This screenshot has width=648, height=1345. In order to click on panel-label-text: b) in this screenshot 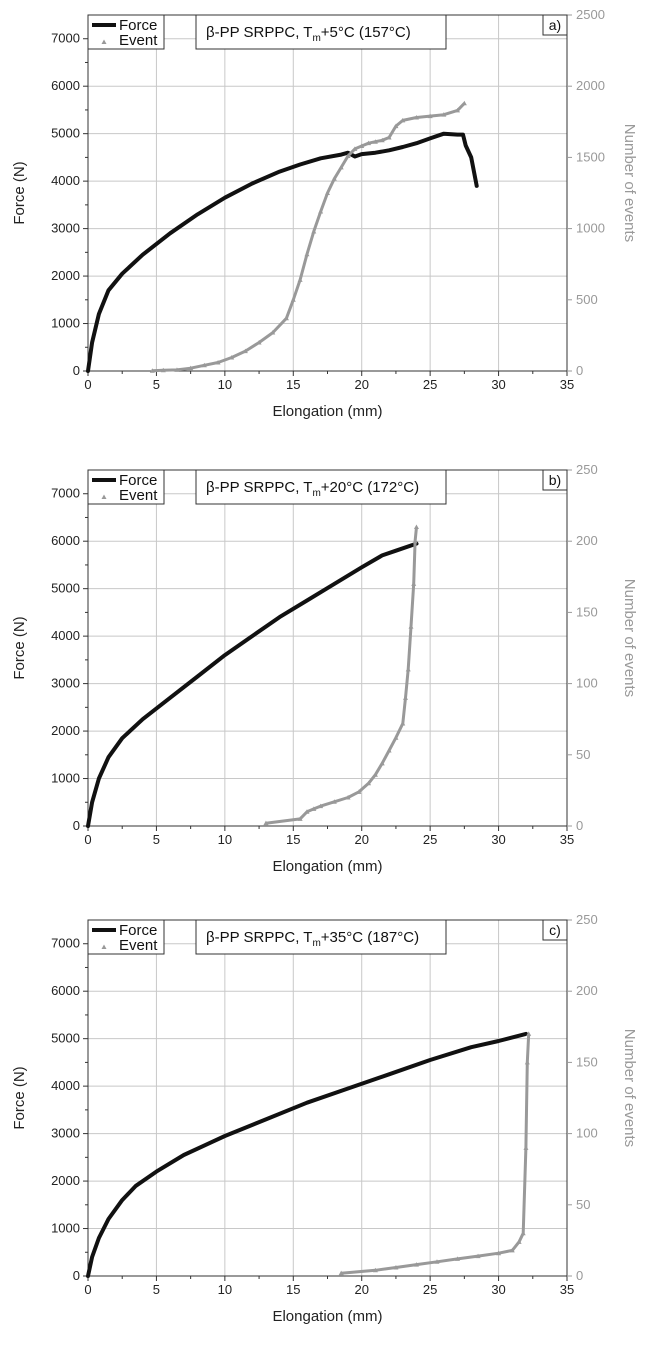, I will do `click(555, 480)`.